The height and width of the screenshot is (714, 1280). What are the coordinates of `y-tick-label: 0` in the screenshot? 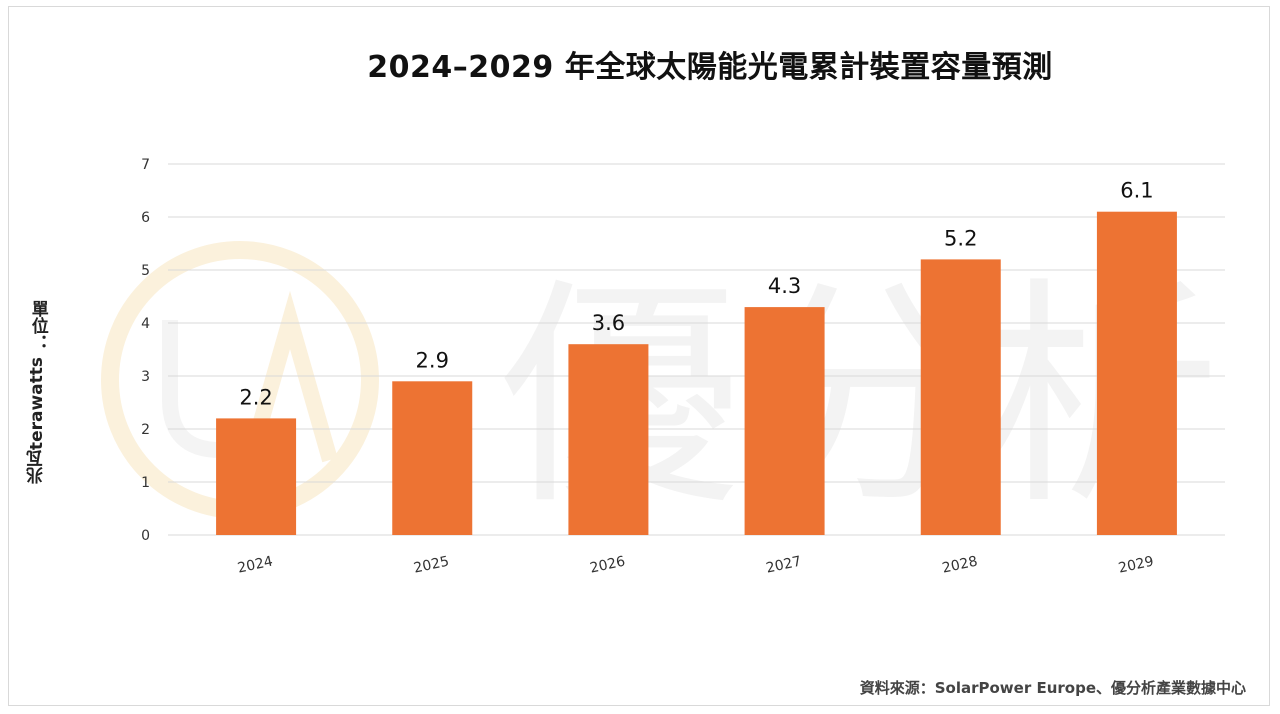 It's located at (145, 536).